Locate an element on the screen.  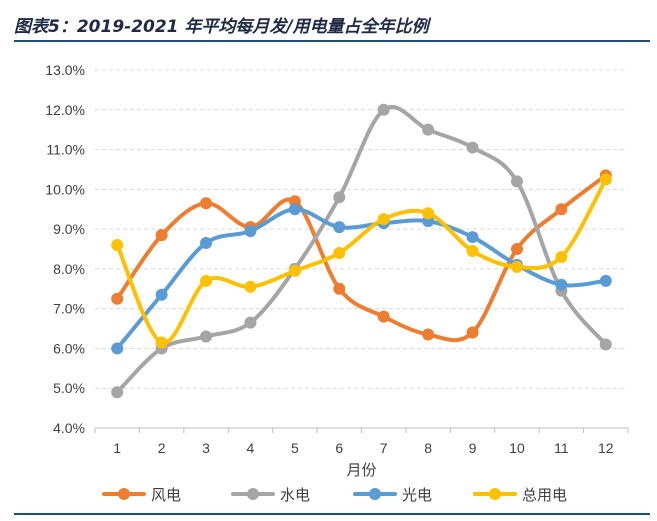
y-tick-label: 11.0% is located at coordinates (65, 150).